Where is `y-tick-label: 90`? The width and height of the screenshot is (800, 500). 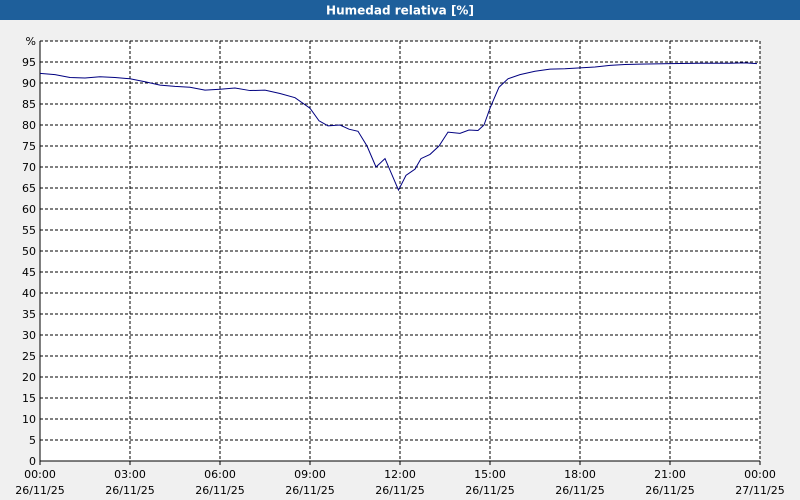 y-tick-label: 90 is located at coordinates (29, 83).